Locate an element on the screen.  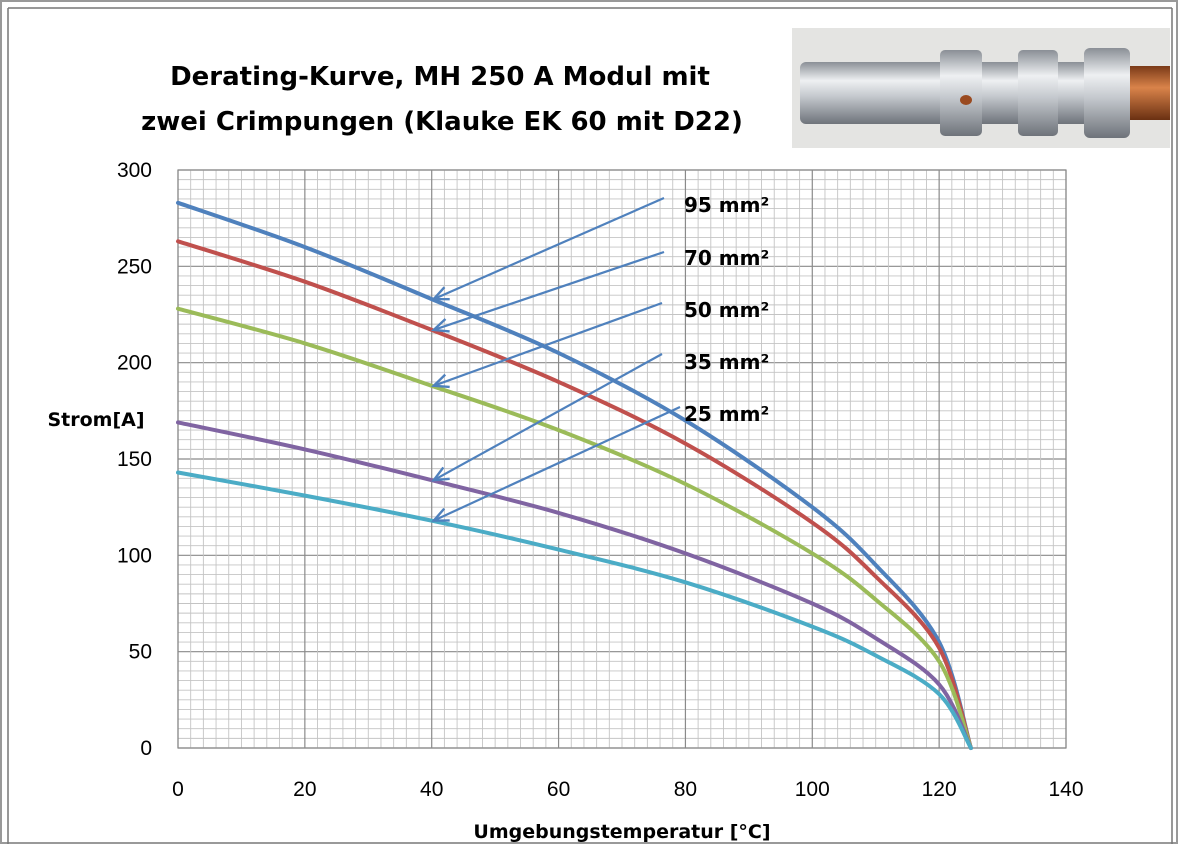
x-tick-label: 20 is located at coordinates (304, 789).